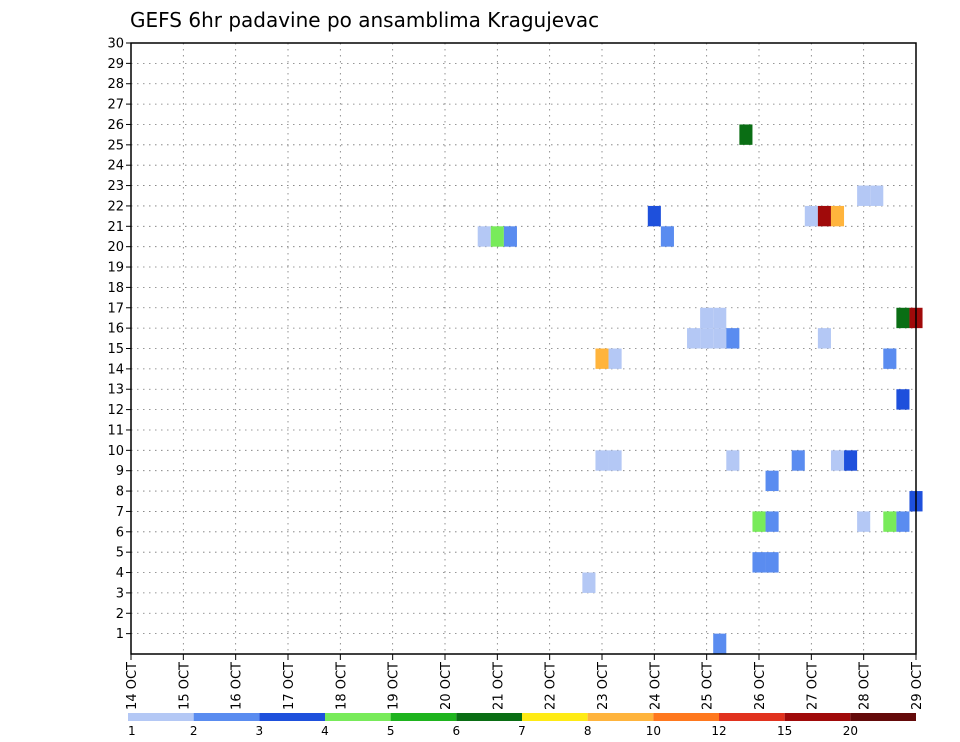  I want to click on legend-label: 4, so click(325, 731).